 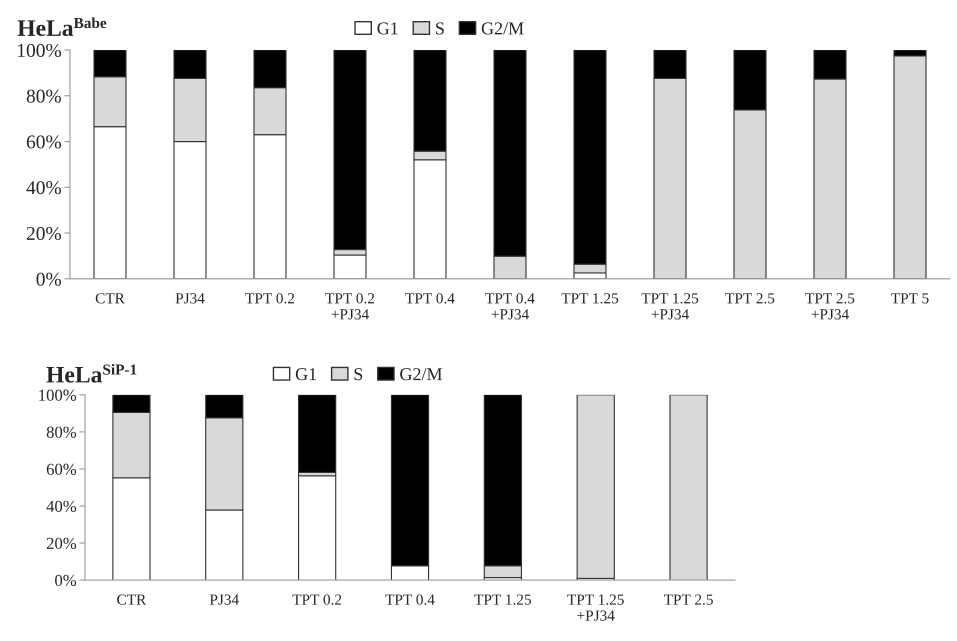 I want to click on x-tick-label: TPT 5, so click(x=910, y=298).